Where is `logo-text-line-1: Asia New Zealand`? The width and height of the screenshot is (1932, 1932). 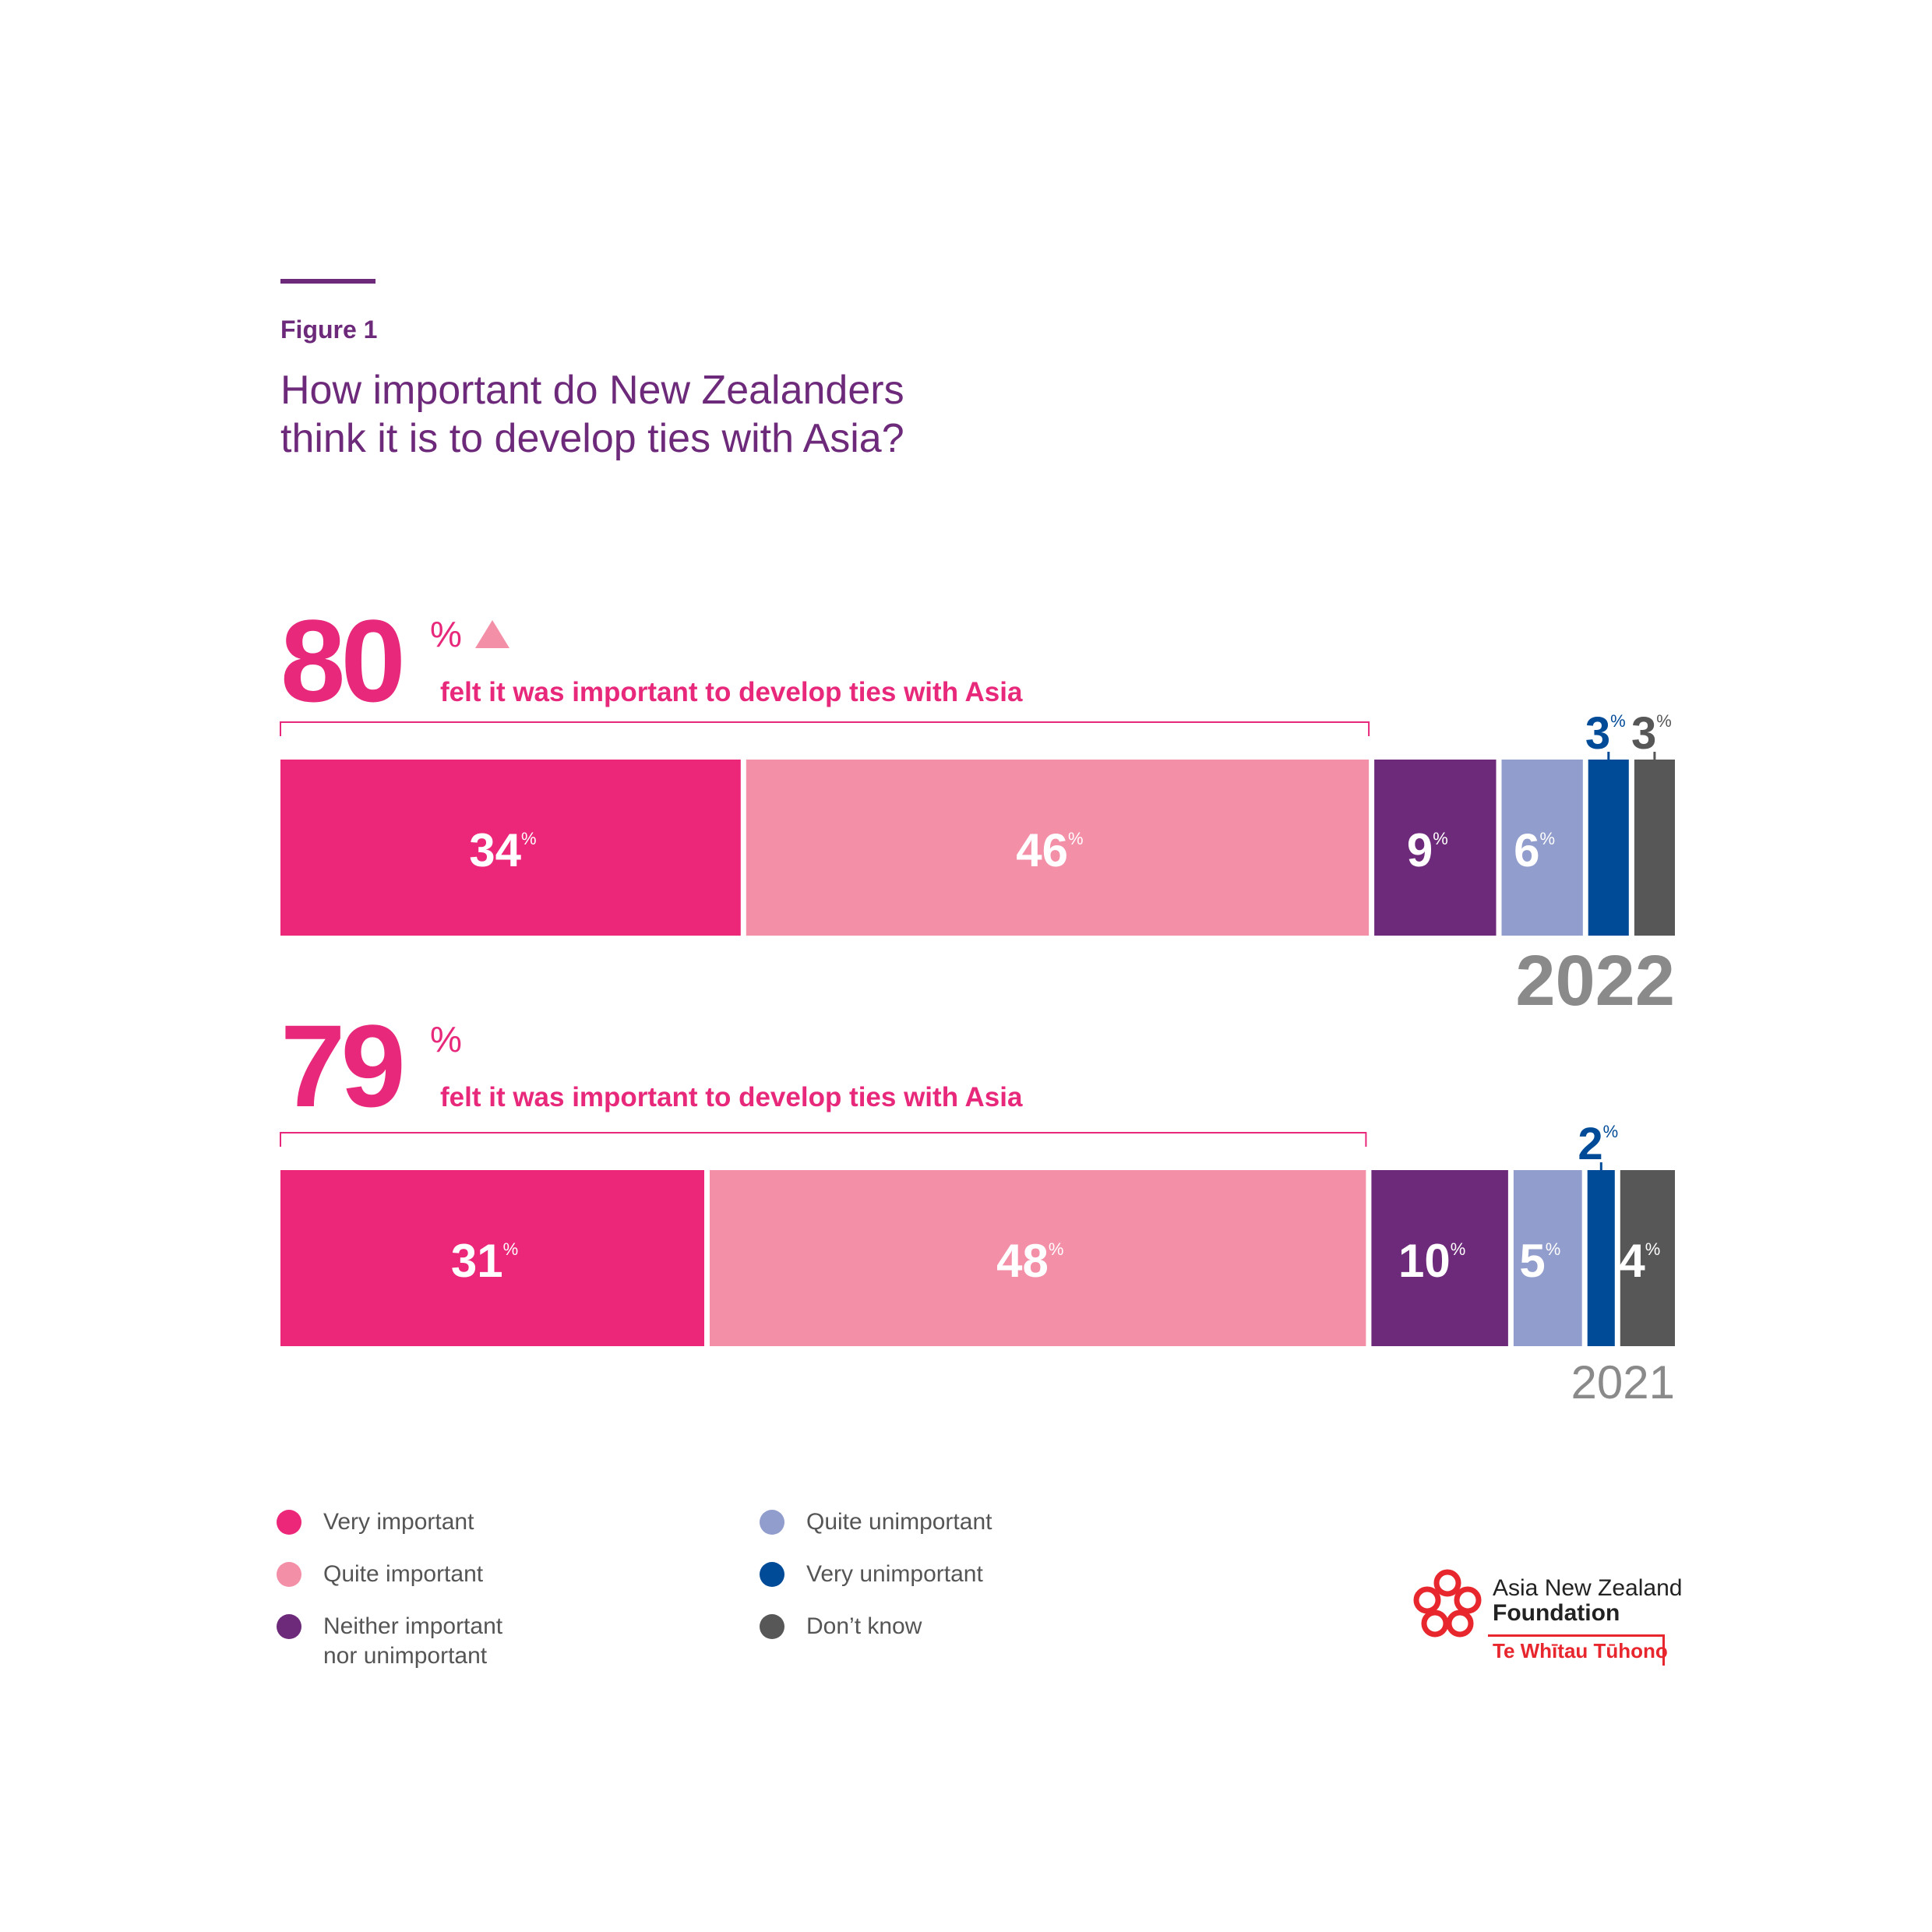
logo-text-line-1: Asia New Zealand is located at coordinates (1588, 1588).